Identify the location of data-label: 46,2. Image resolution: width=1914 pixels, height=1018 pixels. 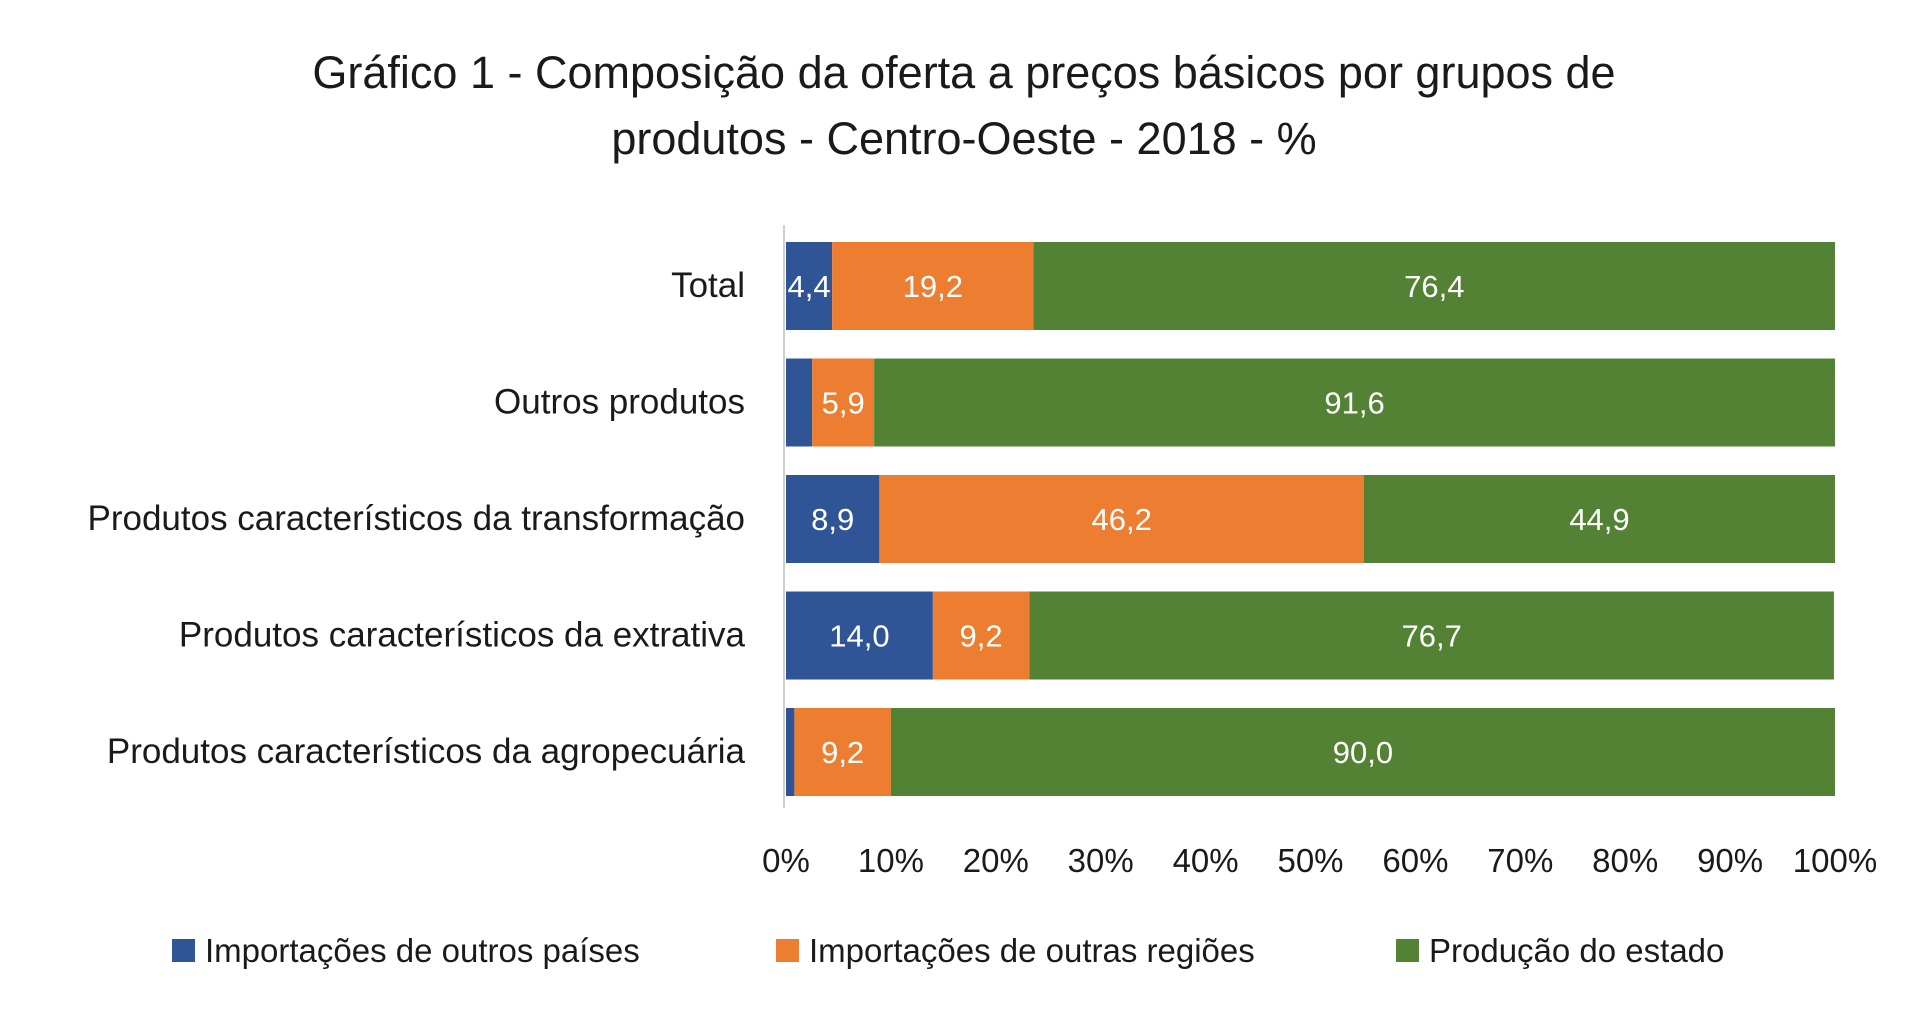
(1122, 519).